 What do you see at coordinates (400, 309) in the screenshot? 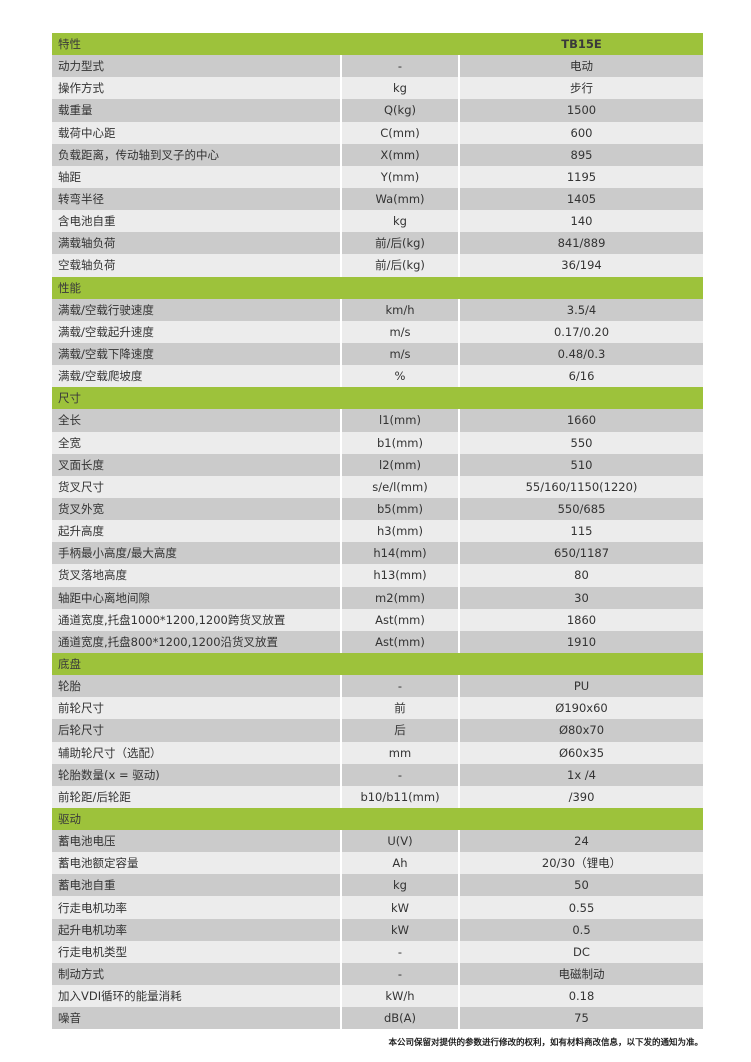
I see `spec-unit: km/h` at bounding box center [400, 309].